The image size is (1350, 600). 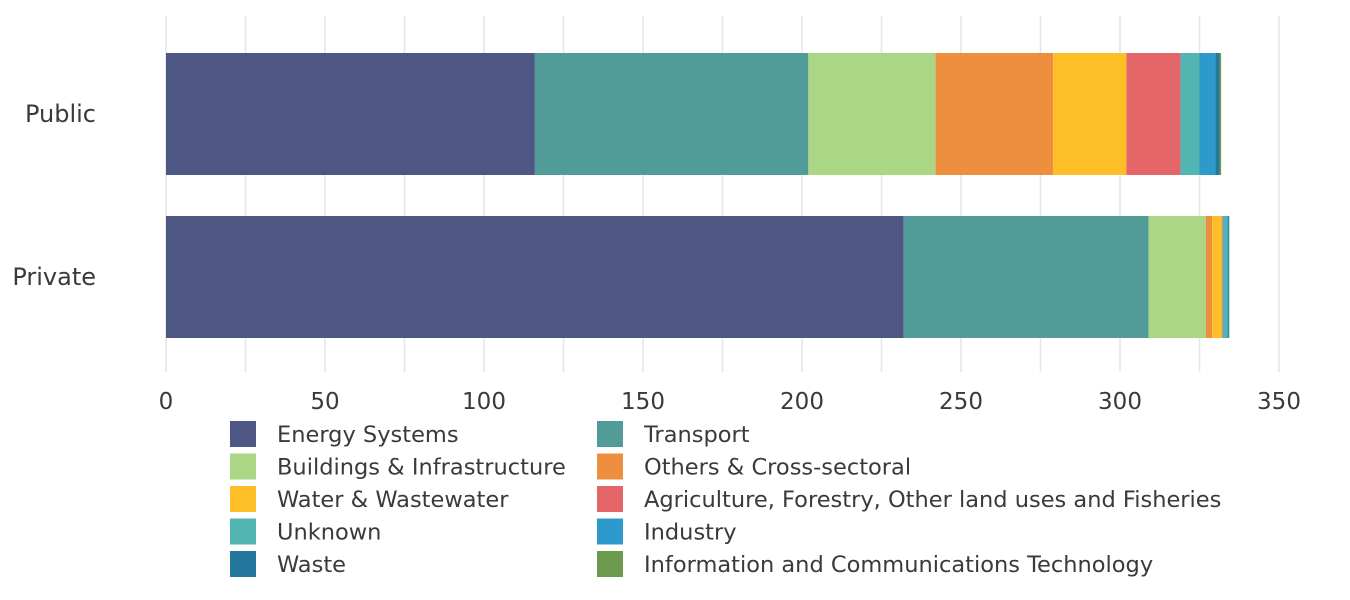 I want to click on legend-label: Buildings & Infrastructure, so click(x=421, y=468).